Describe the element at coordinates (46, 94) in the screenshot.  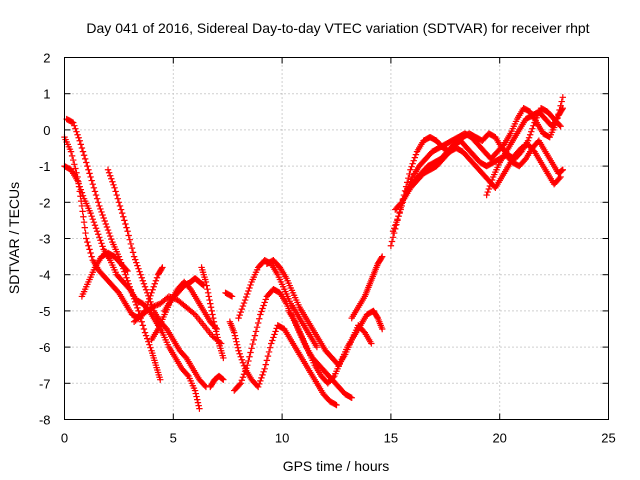
I see `y-tick-label: 1` at that location.